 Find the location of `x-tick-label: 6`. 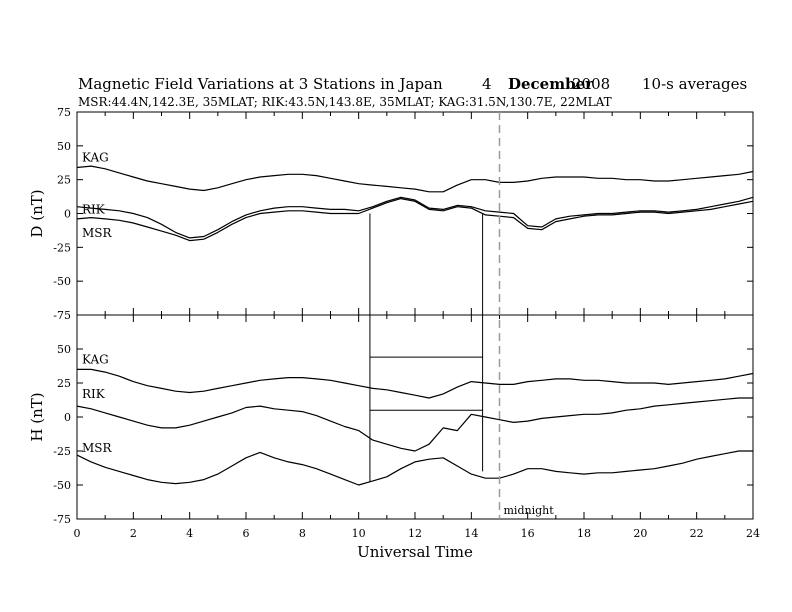

x-tick-label: 6 is located at coordinates (246, 533).